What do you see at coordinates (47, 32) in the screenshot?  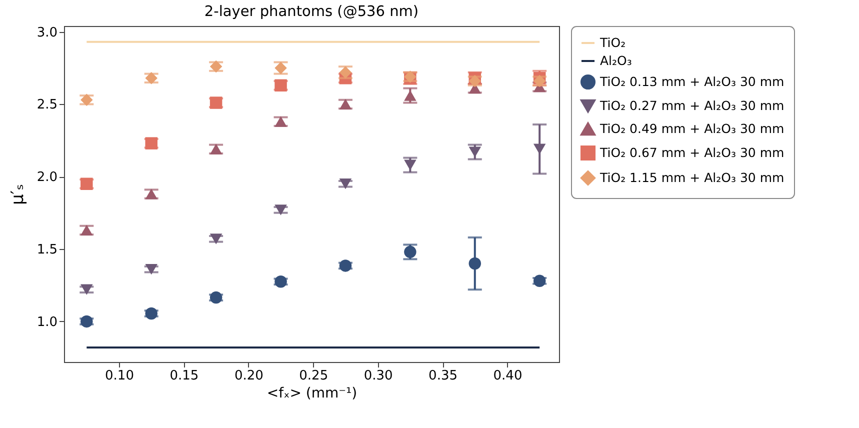 I see `y-tick-label: 3.0` at bounding box center [47, 32].